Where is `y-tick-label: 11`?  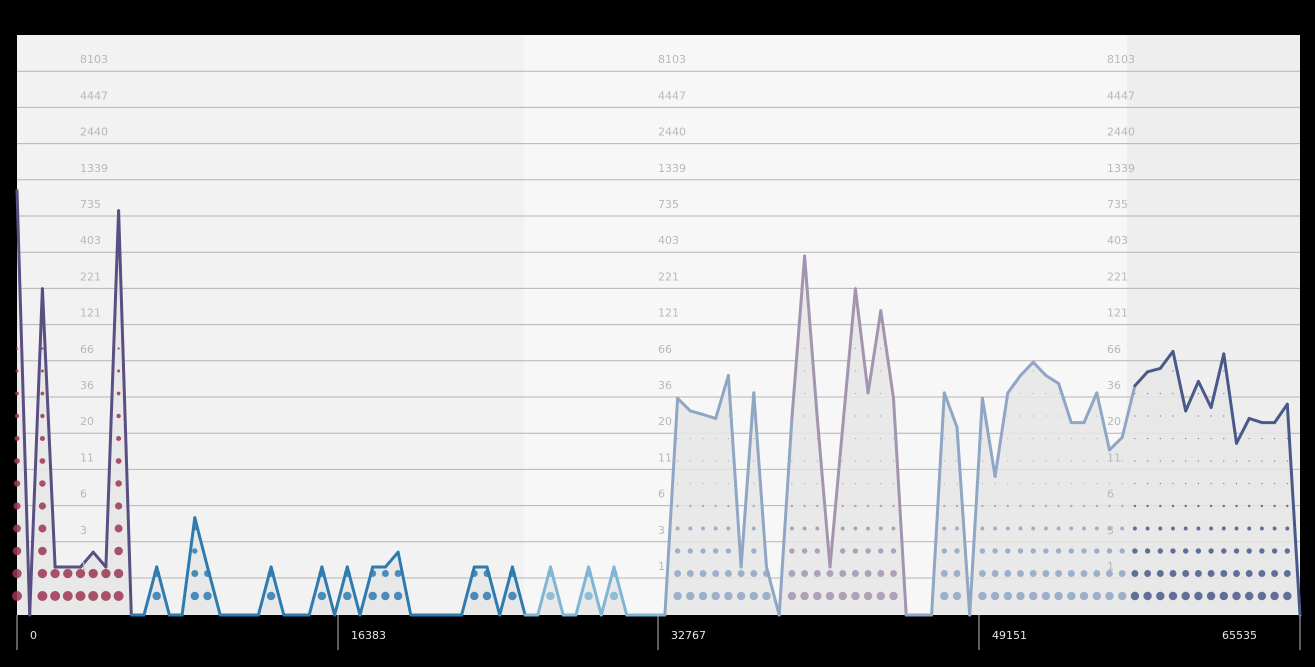
y-tick-label: 11 is located at coordinates (665, 457).